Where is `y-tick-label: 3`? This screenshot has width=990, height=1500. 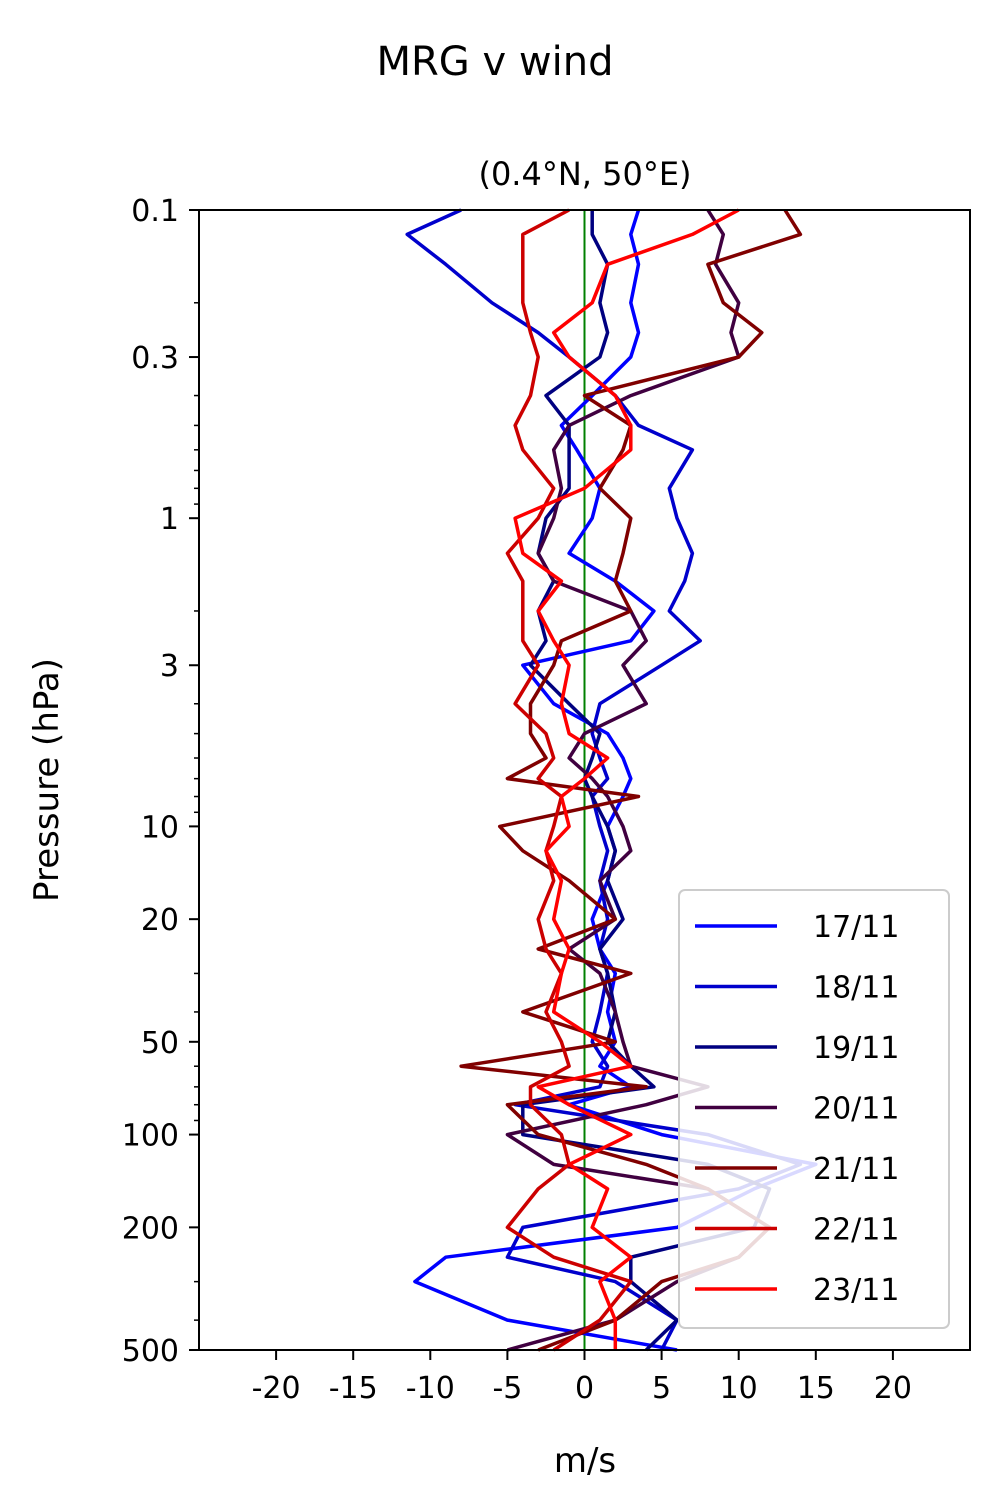
y-tick-label: 3 is located at coordinates (169, 666).